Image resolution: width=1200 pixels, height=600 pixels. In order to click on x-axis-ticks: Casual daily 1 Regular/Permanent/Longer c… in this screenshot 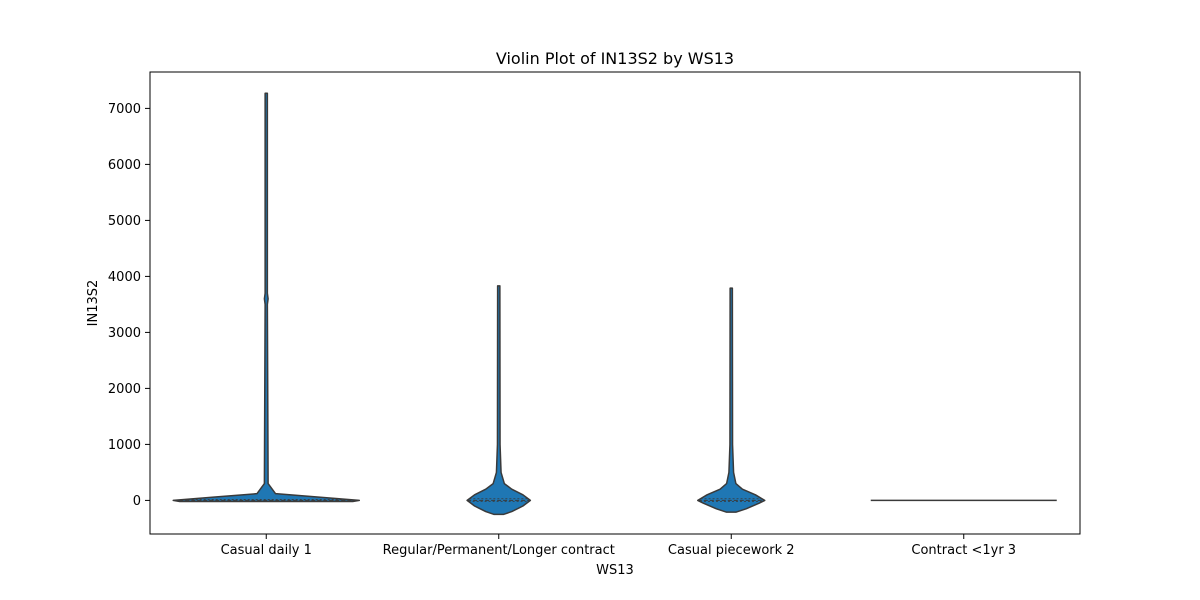, I will do `click(618, 546)`.